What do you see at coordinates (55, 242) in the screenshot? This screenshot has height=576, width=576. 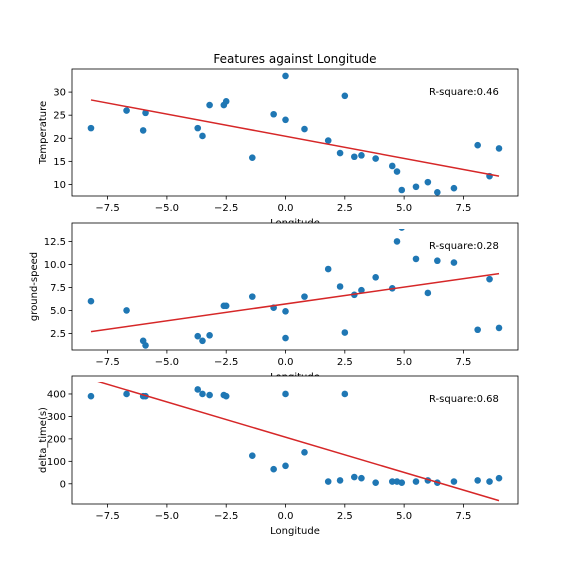 I see `y-tick-label: 12.5` at bounding box center [55, 242].